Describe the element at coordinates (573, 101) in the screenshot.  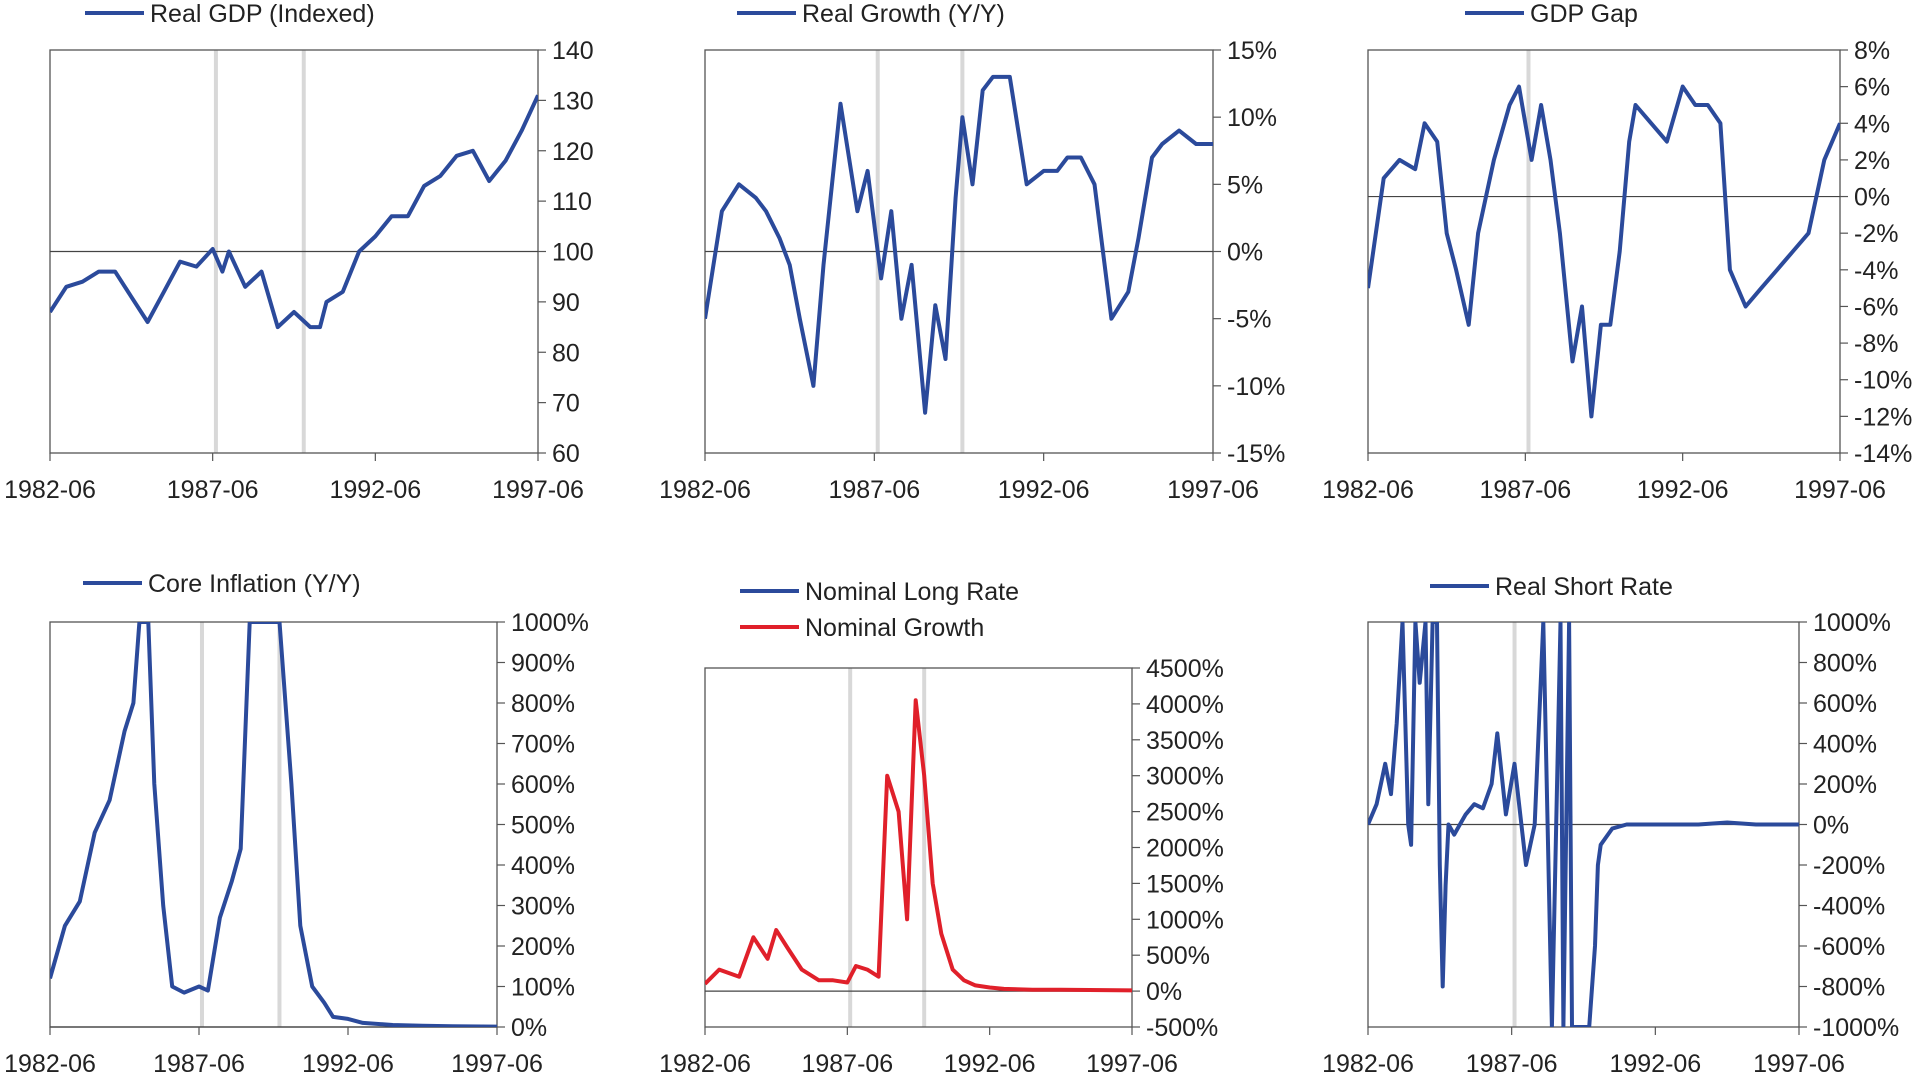
I see `y-tick-label: 130` at that location.